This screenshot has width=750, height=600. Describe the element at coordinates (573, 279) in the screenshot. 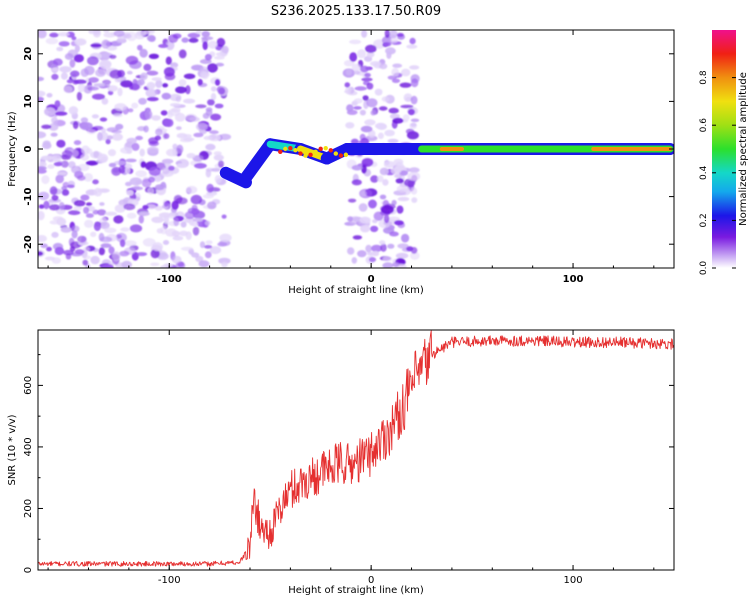

I see `x-tick-label: 100` at that location.